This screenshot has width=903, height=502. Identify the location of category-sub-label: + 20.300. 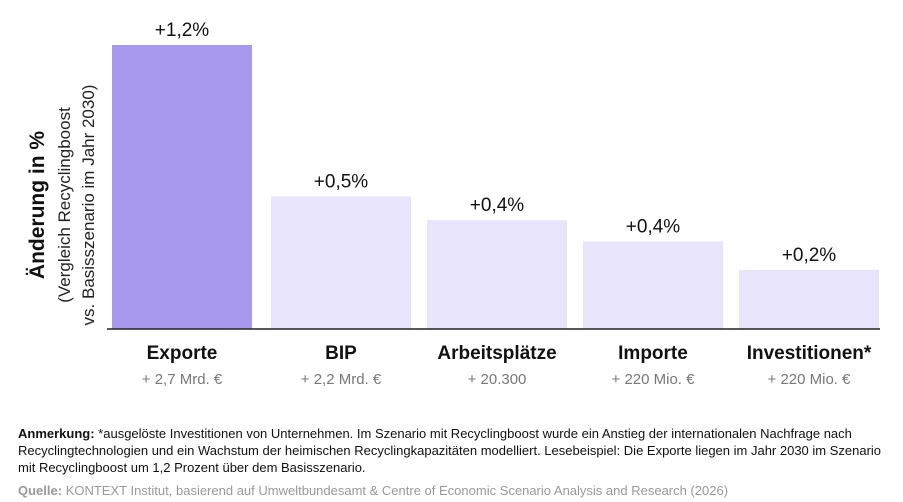
(497, 379).